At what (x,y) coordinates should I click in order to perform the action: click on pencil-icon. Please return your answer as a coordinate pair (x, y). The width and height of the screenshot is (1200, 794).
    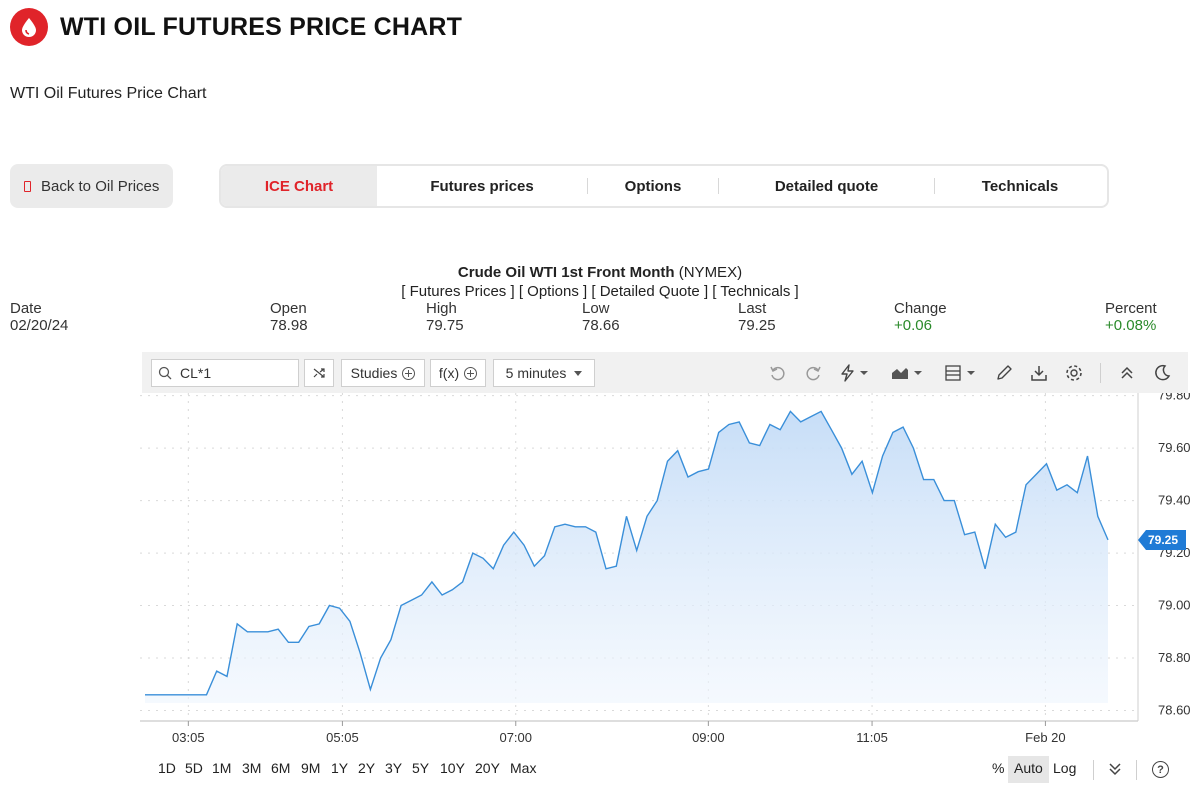
    Looking at the image, I should click on (1004, 373).